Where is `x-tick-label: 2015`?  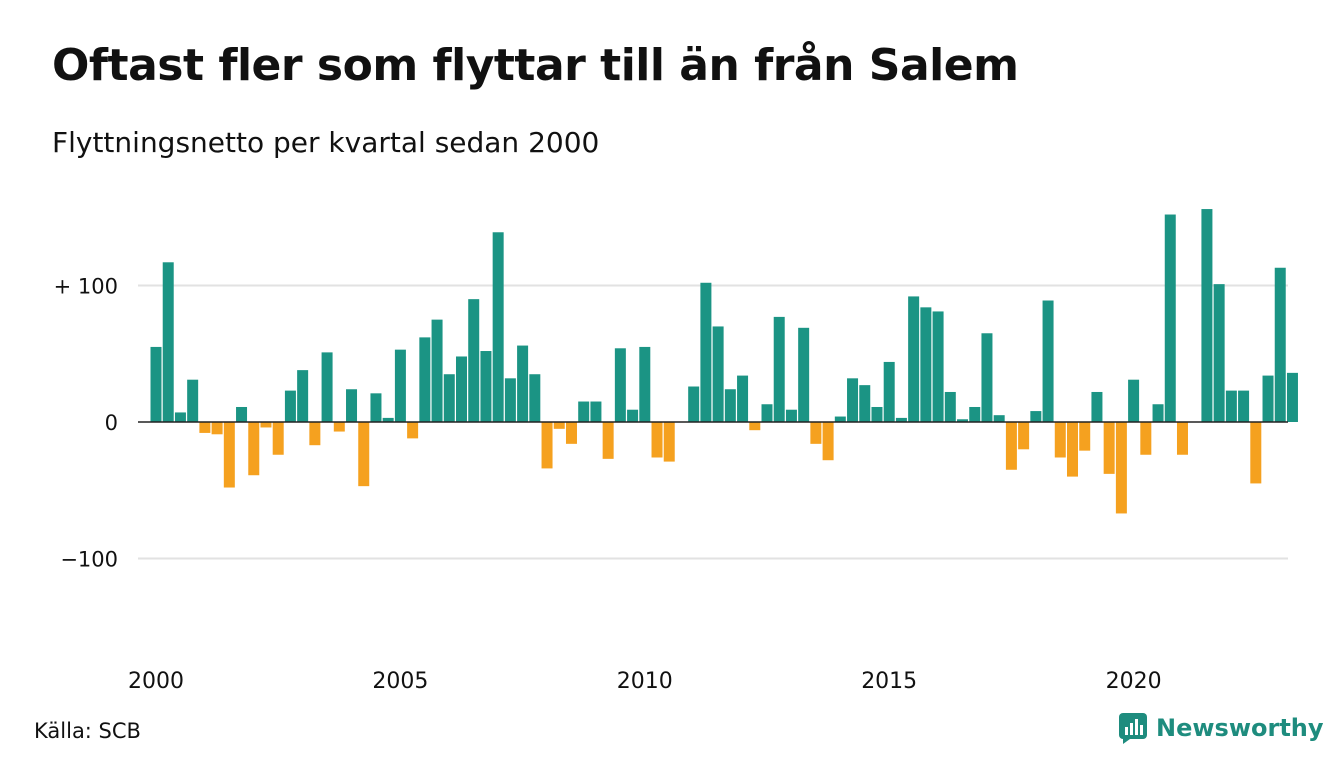
x-tick-label: 2015 is located at coordinates (889, 681).